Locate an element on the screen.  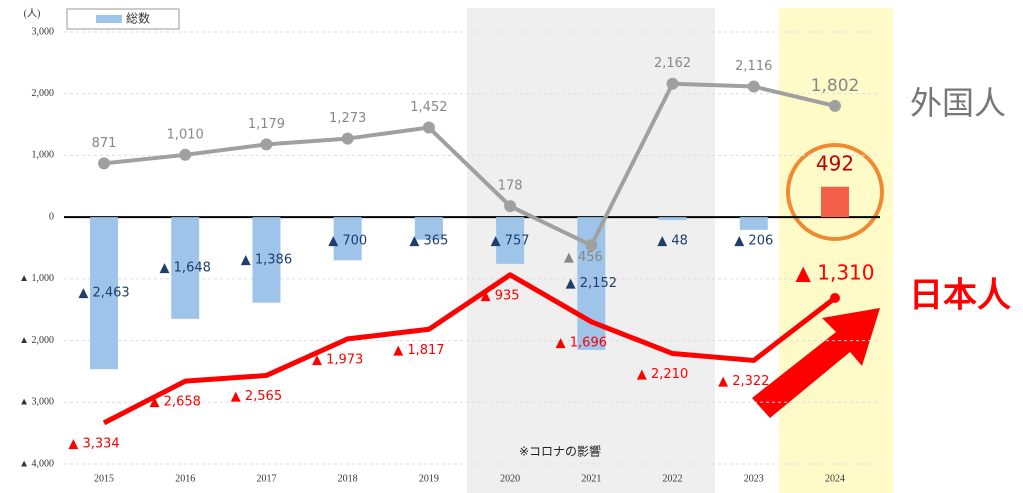
x-tick-label: 2015 is located at coordinates (104, 478).